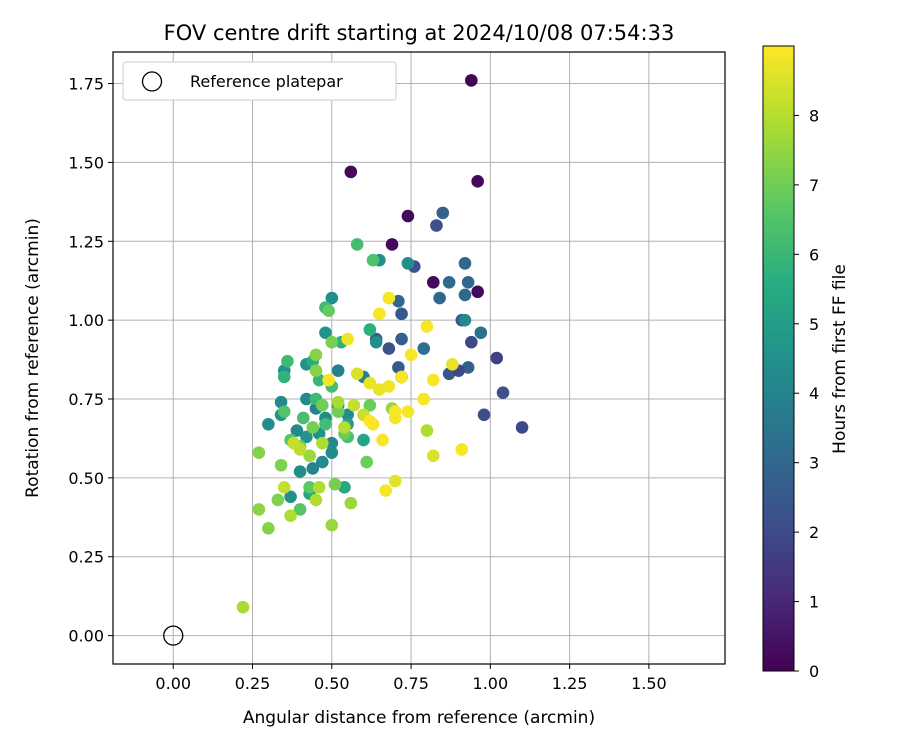 The width and height of the screenshot is (900, 750). What do you see at coordinates (806, 393) in the screenshot?
I see `colorbar-ticks: 0 1 2 3 4 5 6 7 8` at bounding box center [806, 393].